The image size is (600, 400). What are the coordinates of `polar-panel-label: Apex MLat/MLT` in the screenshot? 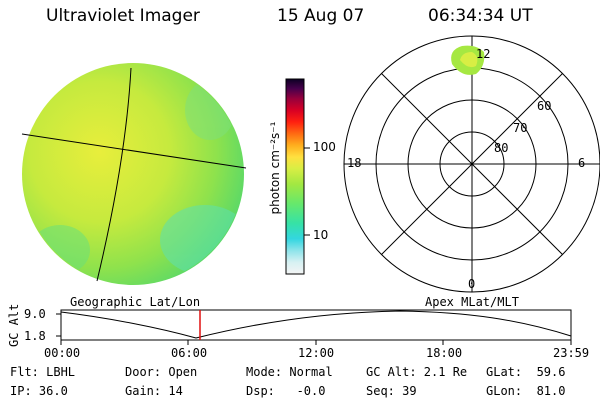 It's located at (472, 302).